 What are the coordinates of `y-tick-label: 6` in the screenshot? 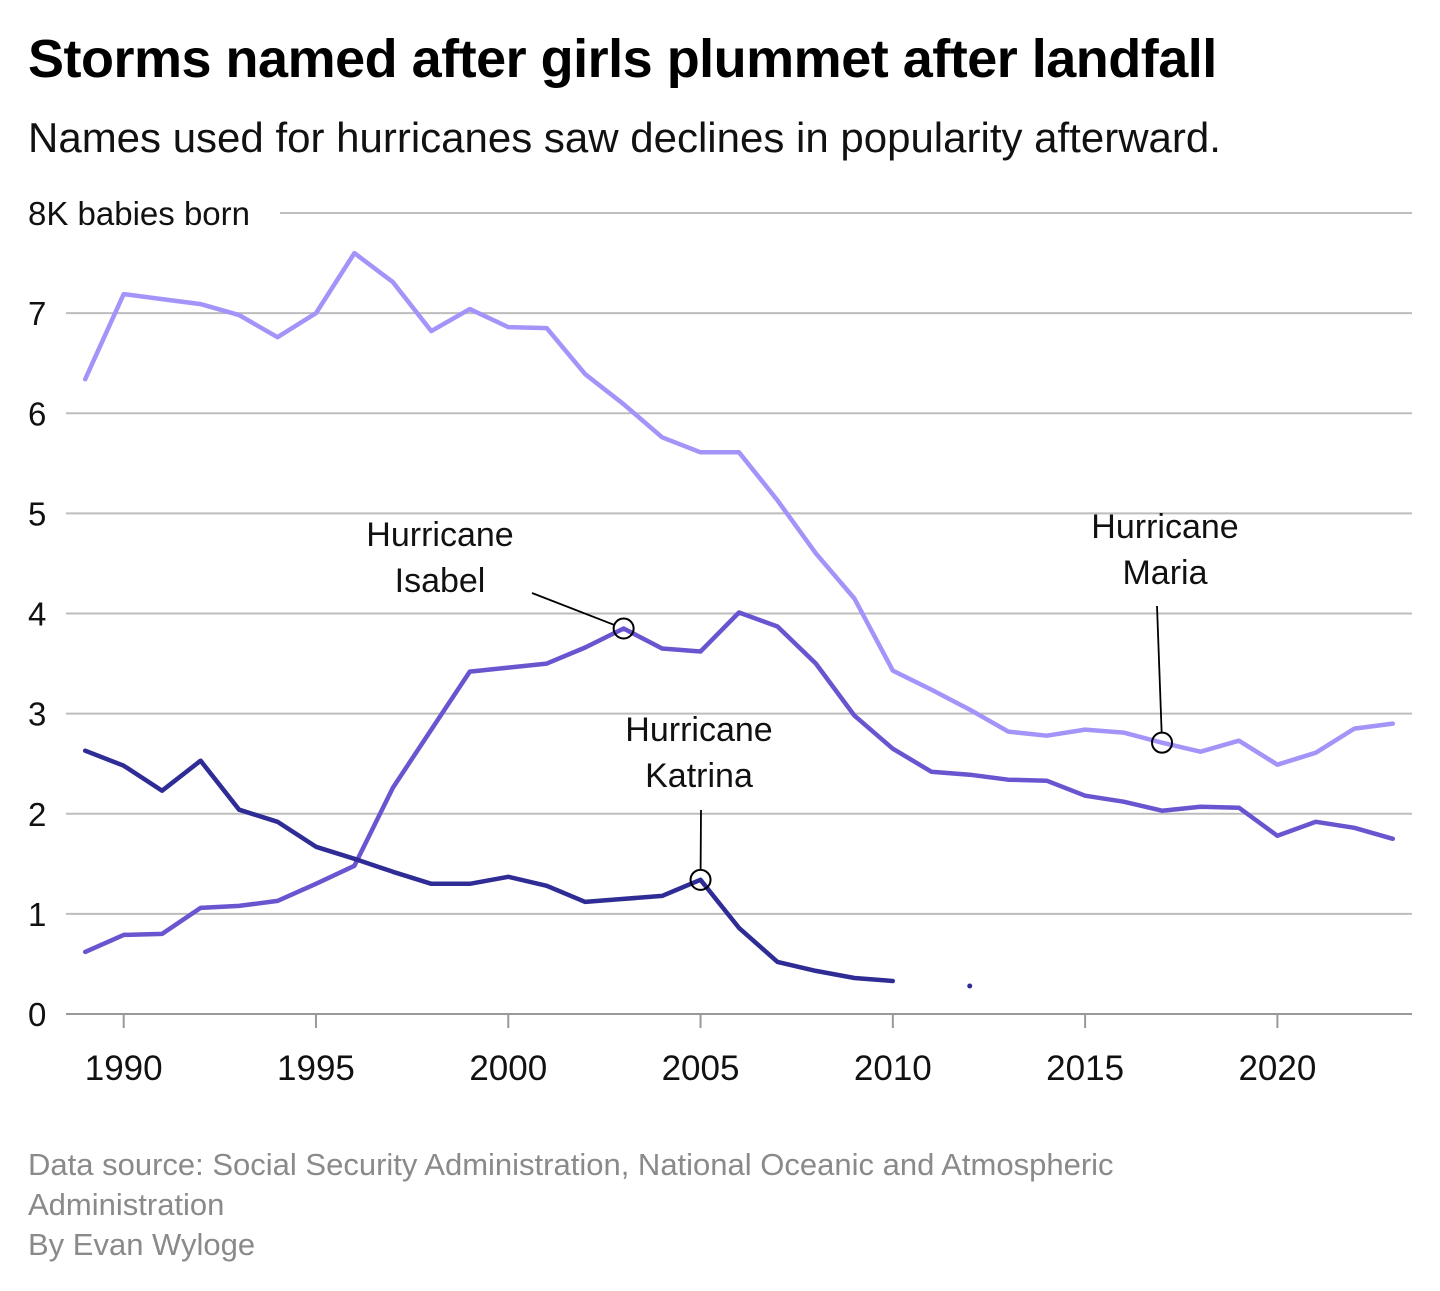 It's located at (37, 413).